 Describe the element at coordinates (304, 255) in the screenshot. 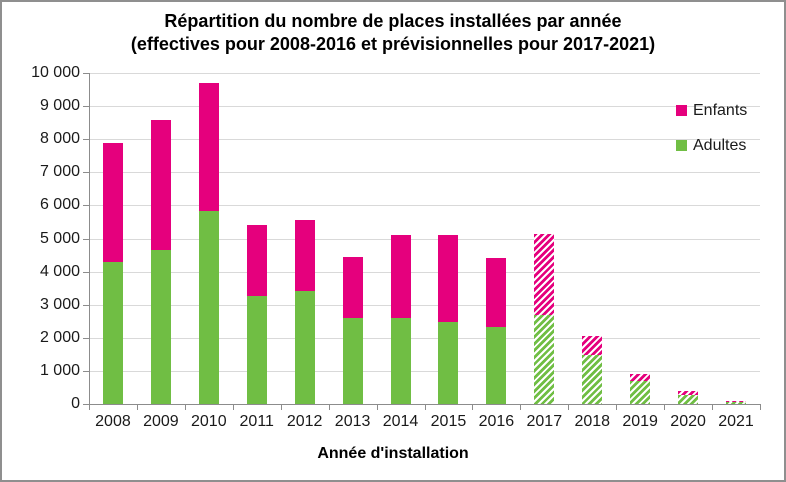

I see `bar-segment-enfants-2012` at that location.